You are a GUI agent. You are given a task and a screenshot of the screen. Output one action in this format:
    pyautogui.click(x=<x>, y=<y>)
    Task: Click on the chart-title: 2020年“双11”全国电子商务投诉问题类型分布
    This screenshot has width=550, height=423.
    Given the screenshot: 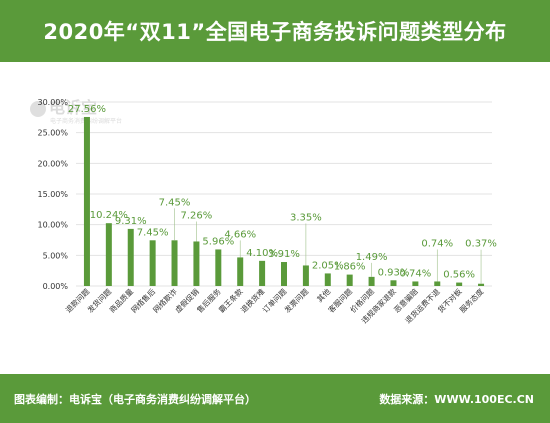 What is the action you would take?
    pyautogui.click(x=275, y=32)
    